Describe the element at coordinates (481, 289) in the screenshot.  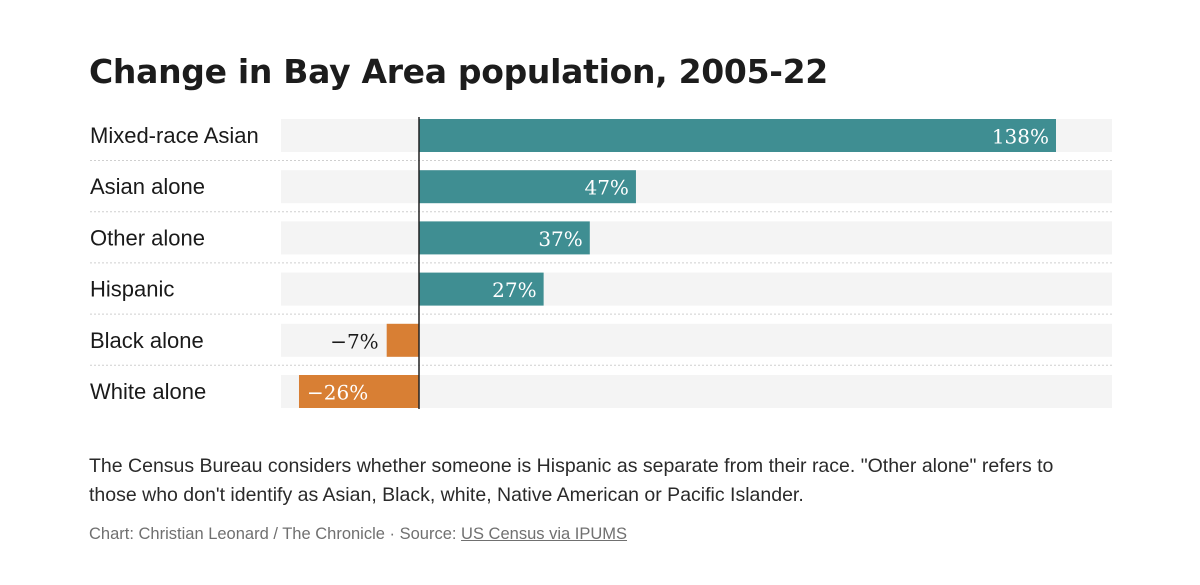
I see `bar-hispanic` at that location.